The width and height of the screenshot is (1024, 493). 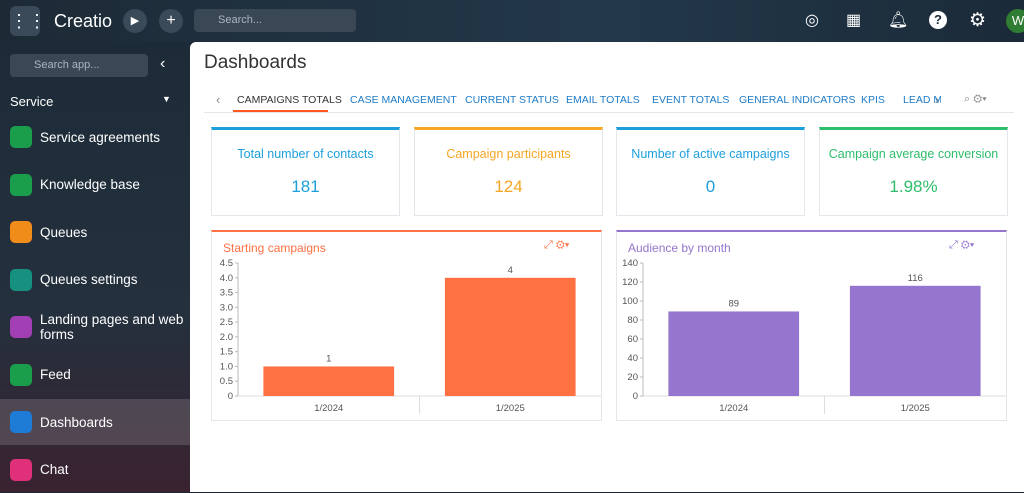 I want to click on kpi-label: Campaign participants, so click(x=508, y=154).